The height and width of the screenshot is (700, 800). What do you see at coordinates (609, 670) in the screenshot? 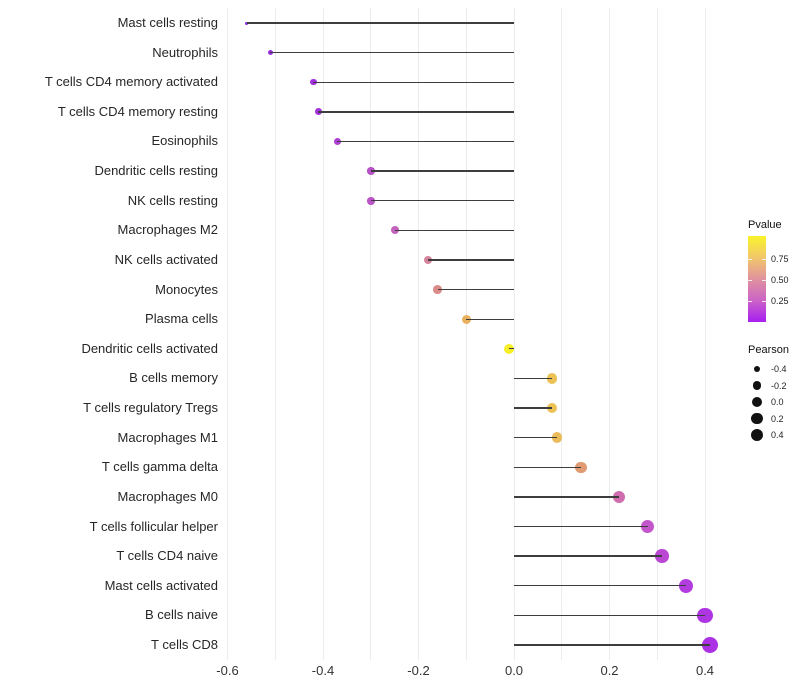
I see `x-tick-label: 0.2` at bounding box center [609, 670].